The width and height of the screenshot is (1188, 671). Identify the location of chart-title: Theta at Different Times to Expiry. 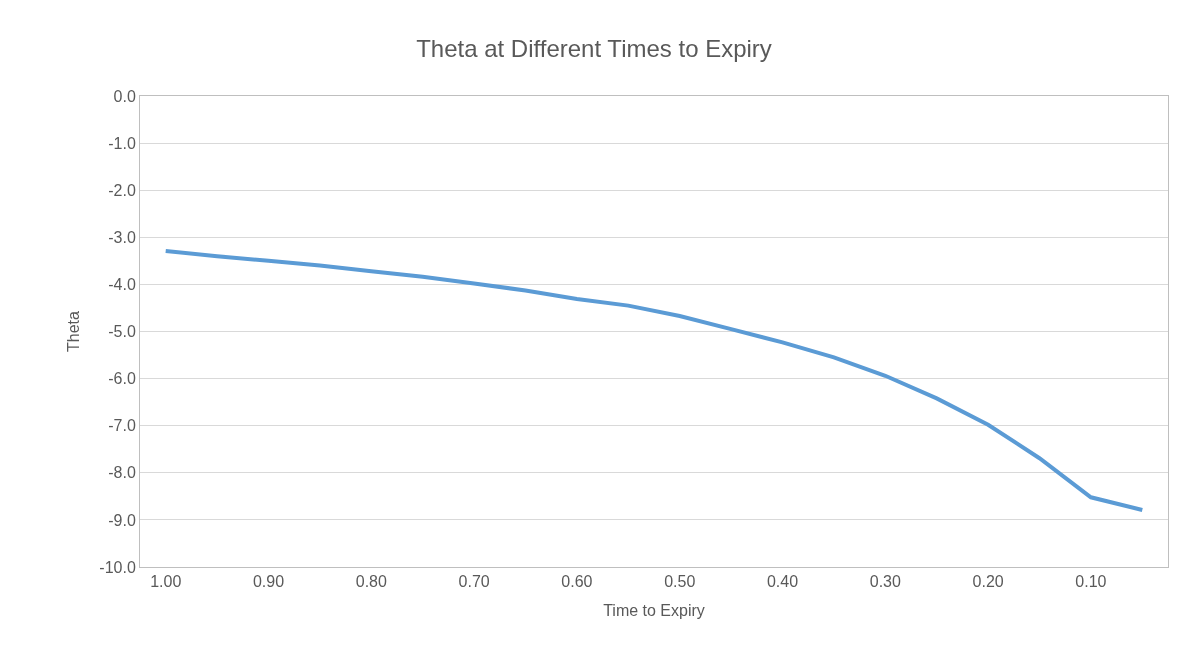
(594, 49).